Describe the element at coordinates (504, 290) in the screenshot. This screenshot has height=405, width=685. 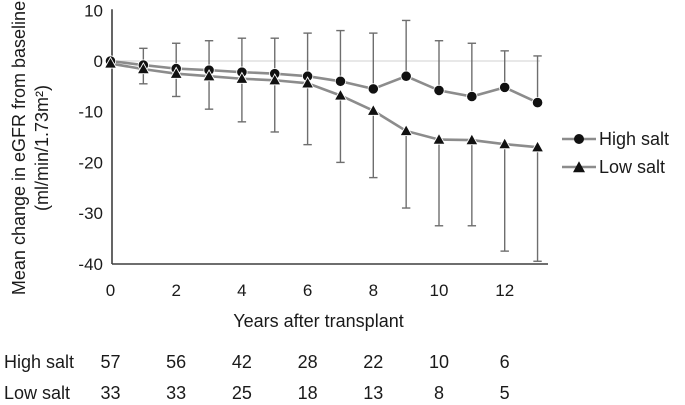
I see `x-tick-label: 12` at that location.